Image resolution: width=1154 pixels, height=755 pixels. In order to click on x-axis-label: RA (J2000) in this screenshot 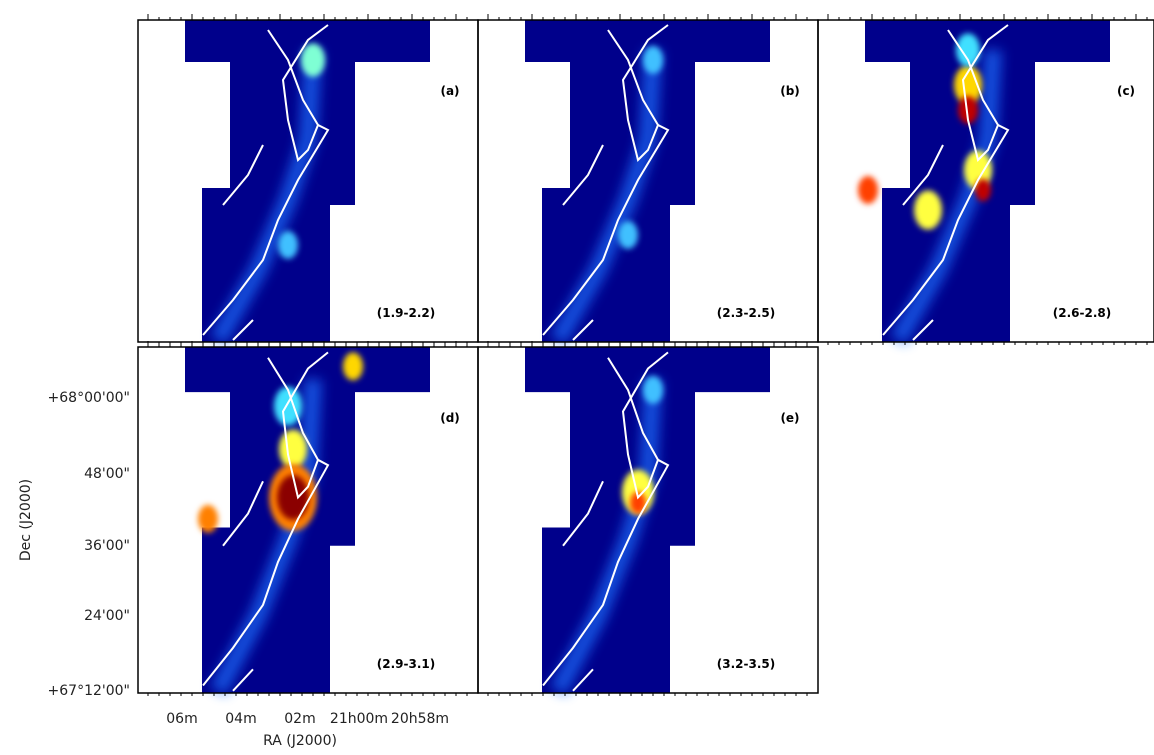, I will do `click(300, 741)`.